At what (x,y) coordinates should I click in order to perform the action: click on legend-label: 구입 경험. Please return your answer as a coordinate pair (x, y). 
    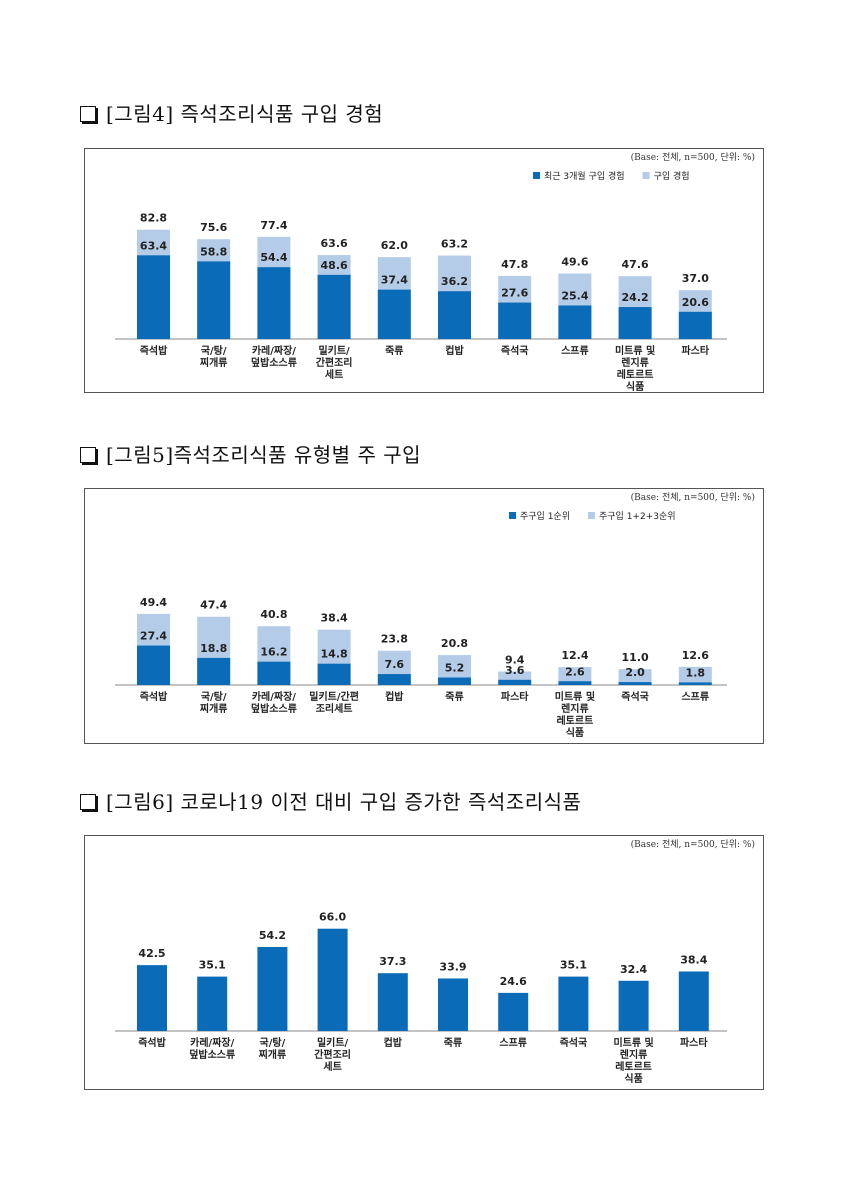
    Looking at the image, I should click on (672, 176).